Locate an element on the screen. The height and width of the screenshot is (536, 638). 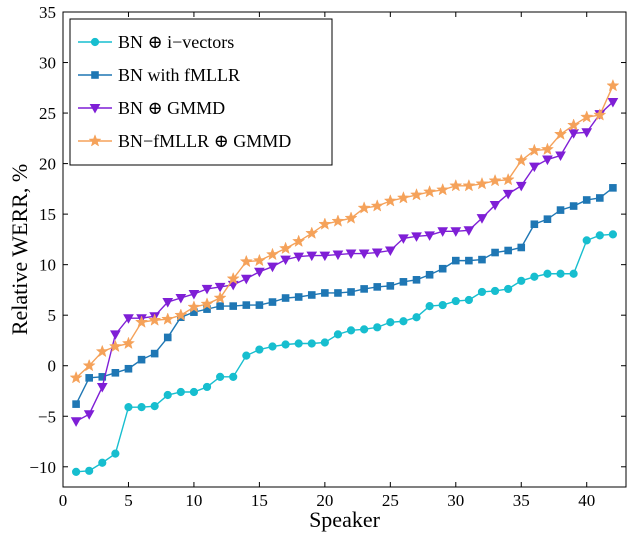
y-tick-label: 0 is located at coordinates (52, 366).